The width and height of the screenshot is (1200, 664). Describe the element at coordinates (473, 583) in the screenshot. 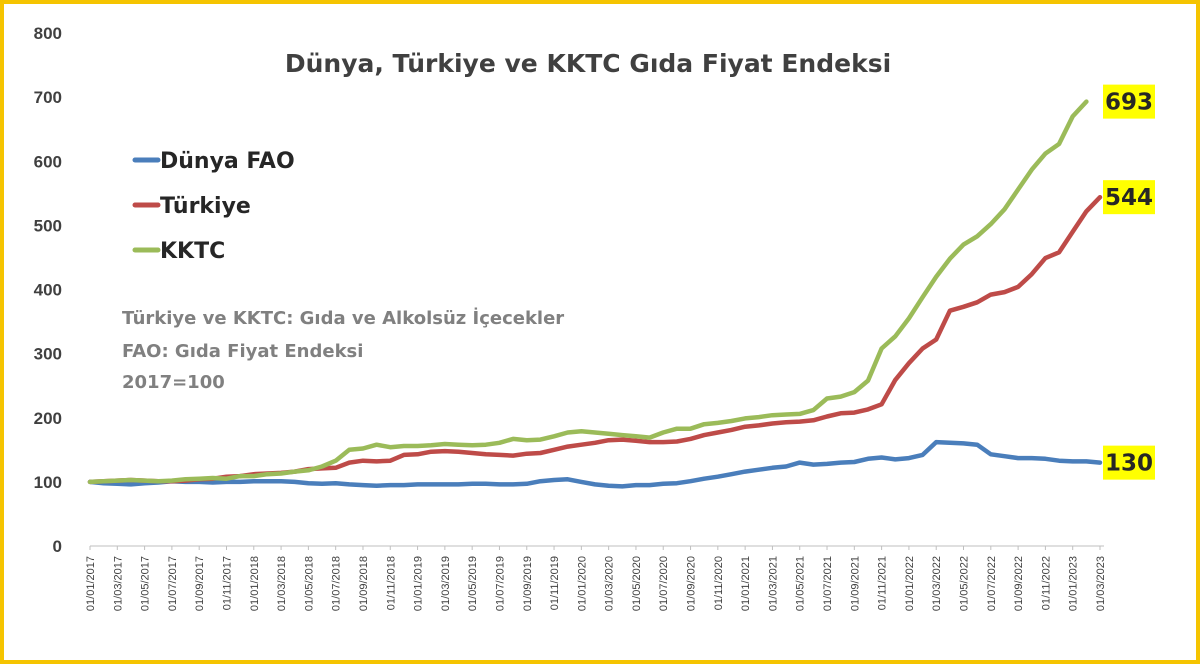

I see `x-tick-label: 01/05/2019` at that location.